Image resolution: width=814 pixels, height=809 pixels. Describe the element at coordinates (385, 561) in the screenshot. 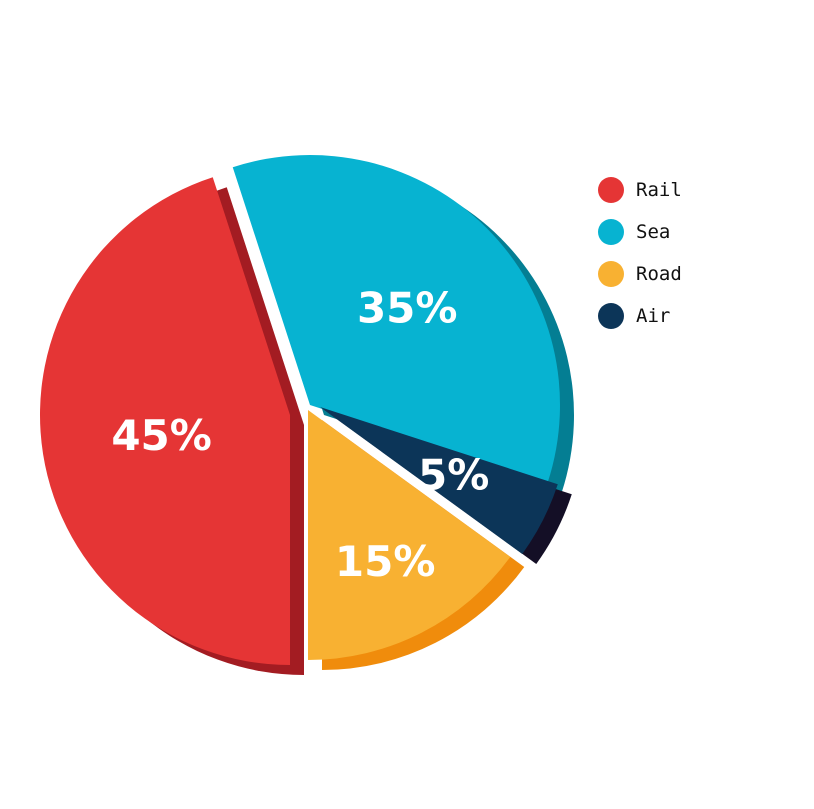

I see `slice-label-road: 15%` at that location.